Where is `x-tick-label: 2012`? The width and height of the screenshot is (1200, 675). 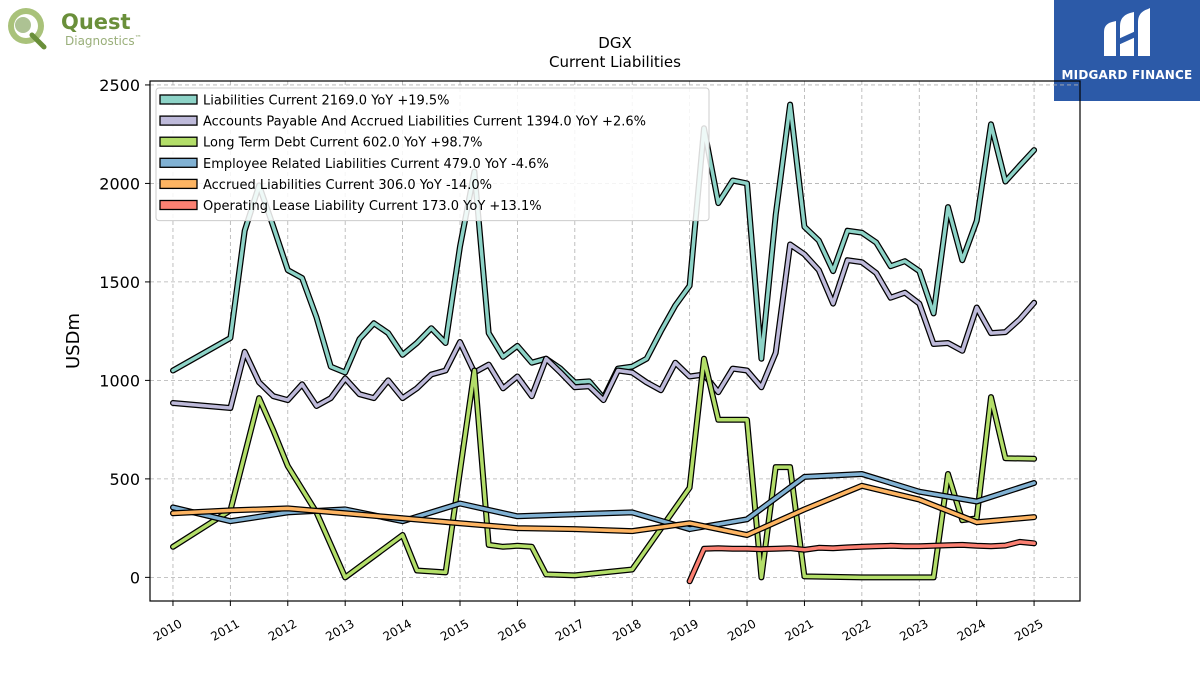 x-tick-label: 2012 is located at coordinates (282, 629).